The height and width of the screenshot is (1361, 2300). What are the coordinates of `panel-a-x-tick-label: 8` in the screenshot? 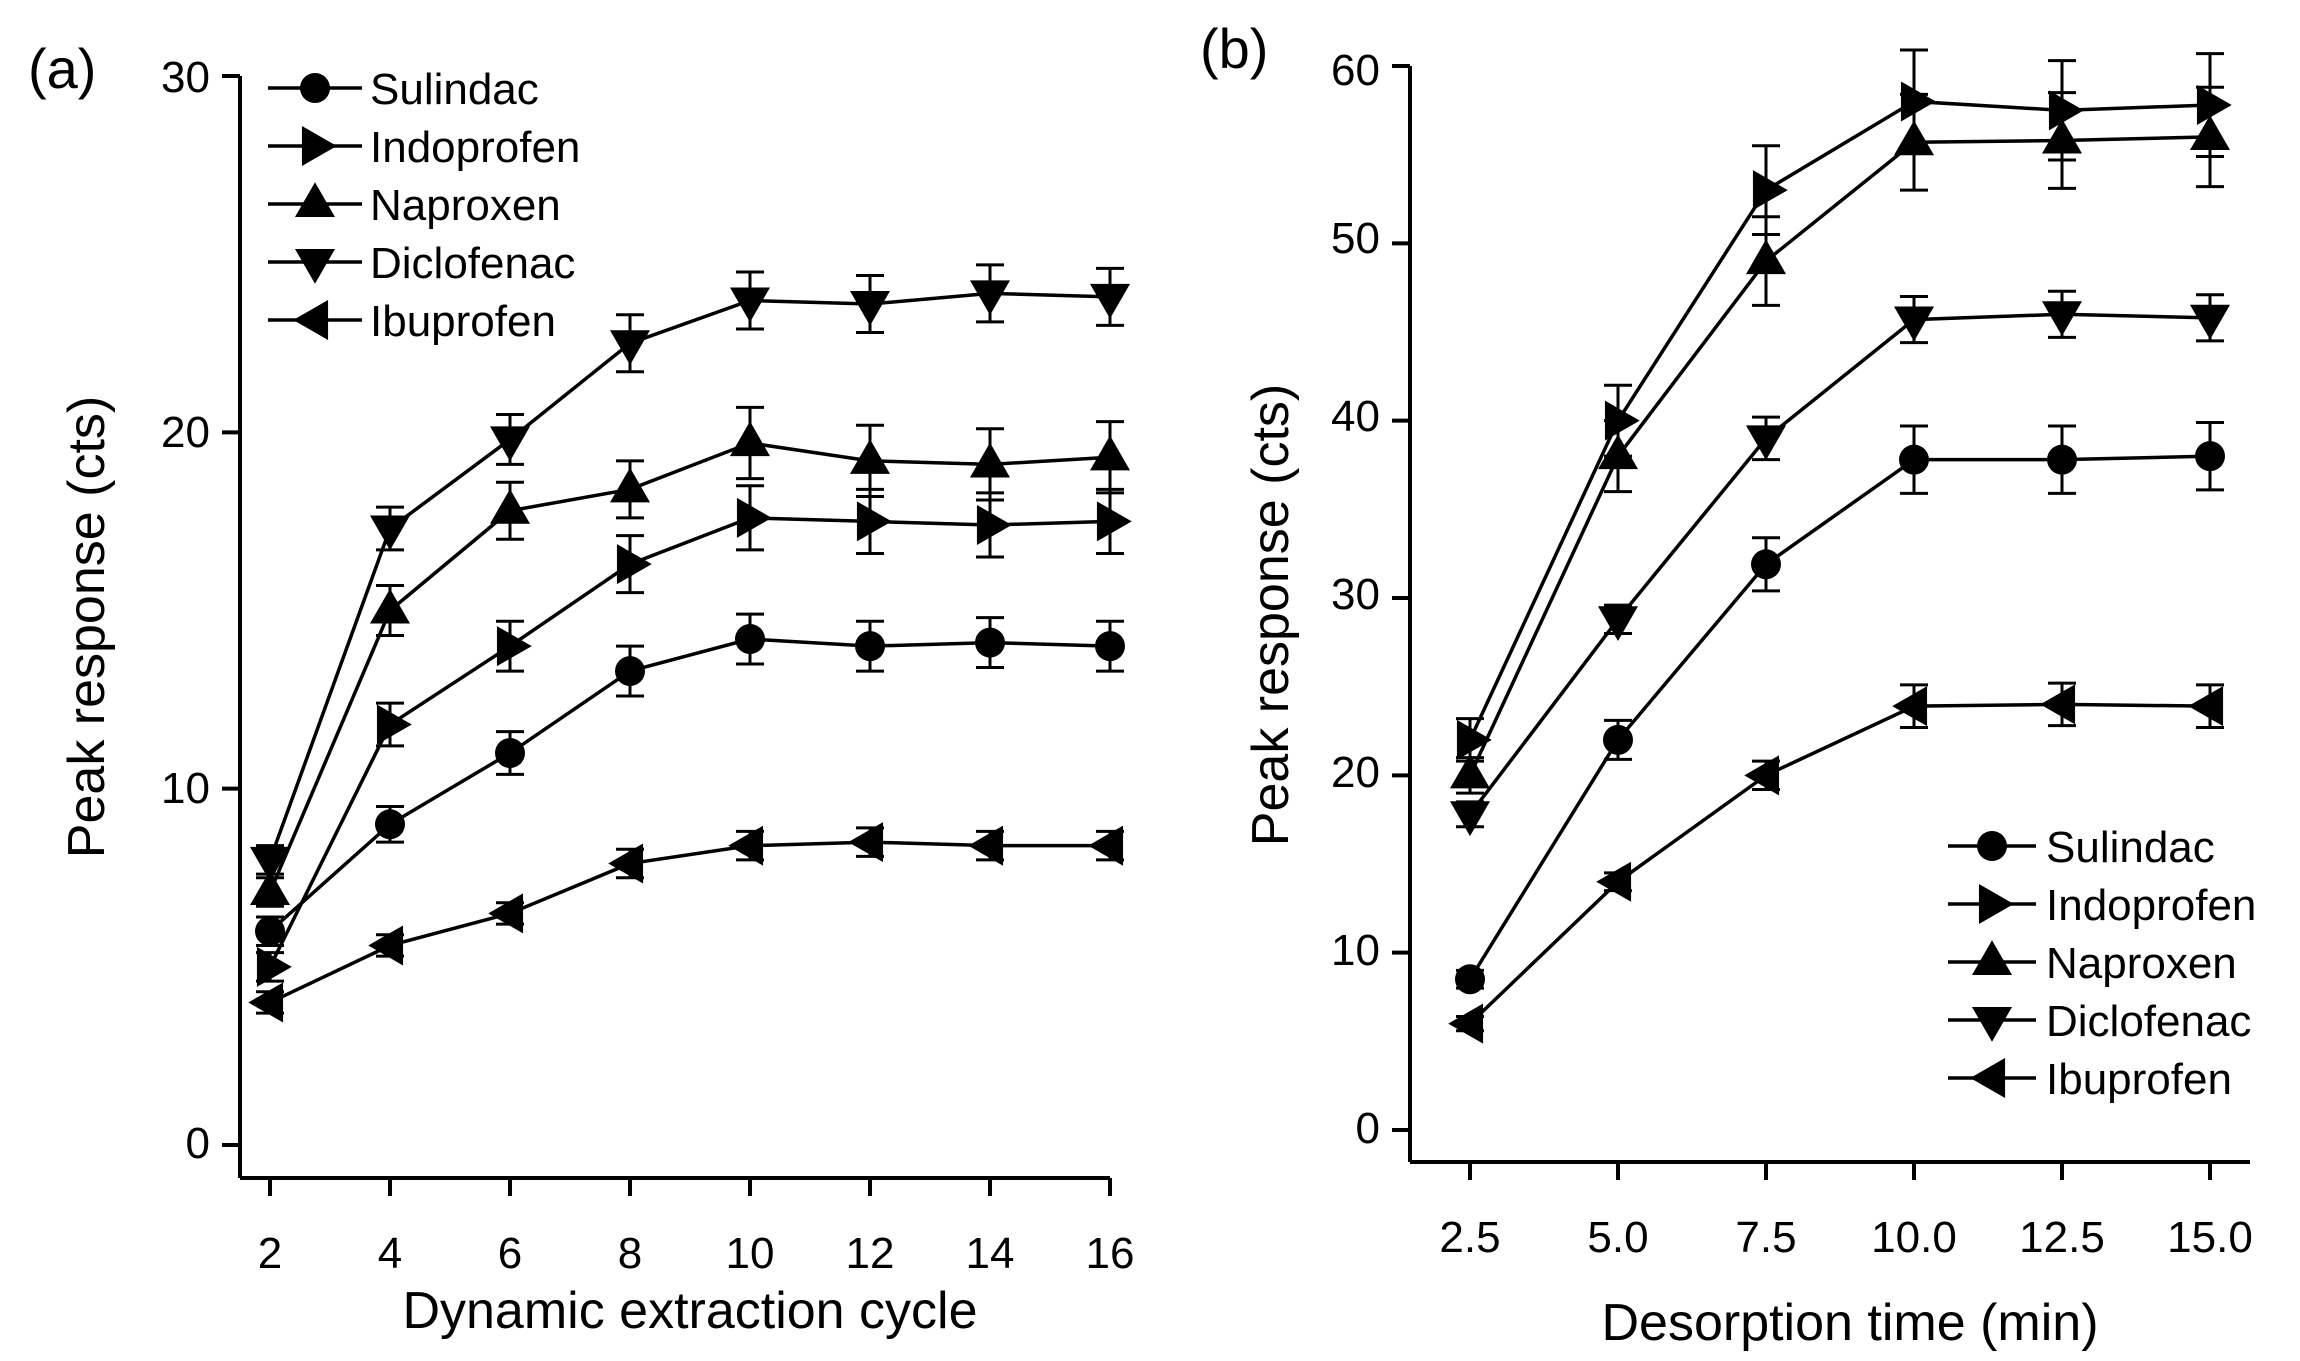 It's located at (630, 1253).